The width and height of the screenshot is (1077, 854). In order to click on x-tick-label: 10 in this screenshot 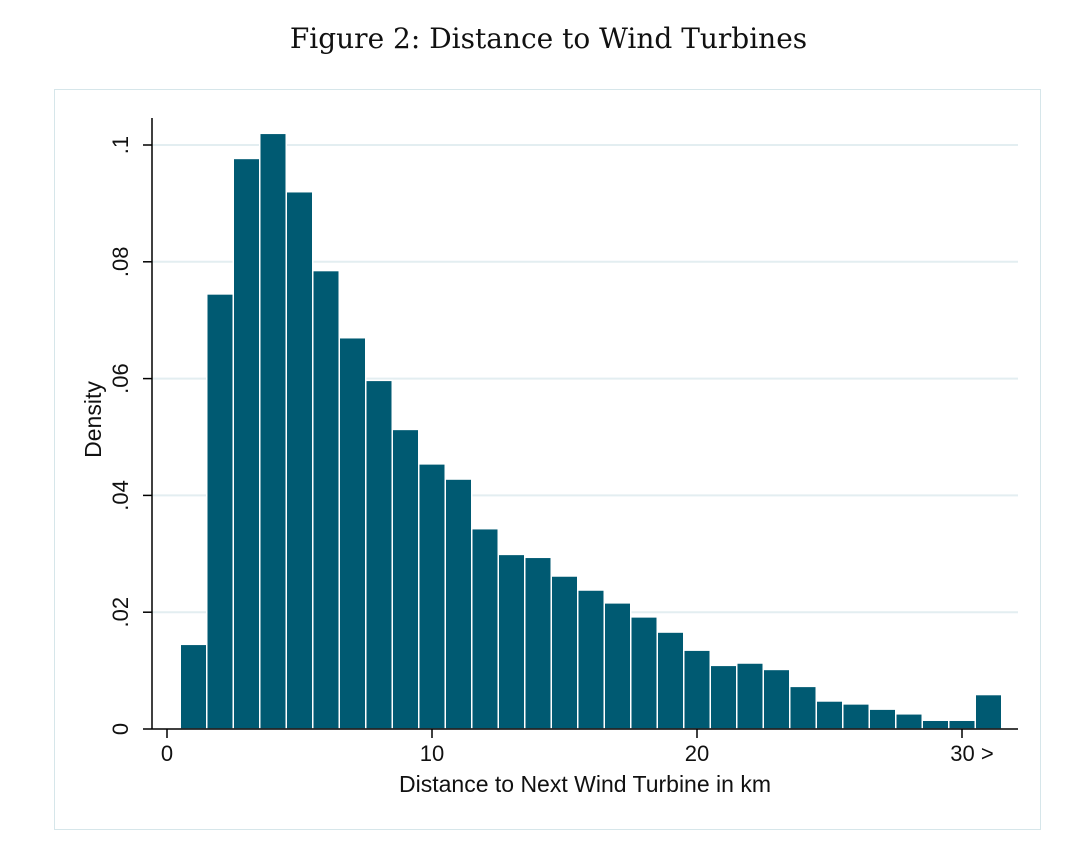, I will do `click(432, 753)`.